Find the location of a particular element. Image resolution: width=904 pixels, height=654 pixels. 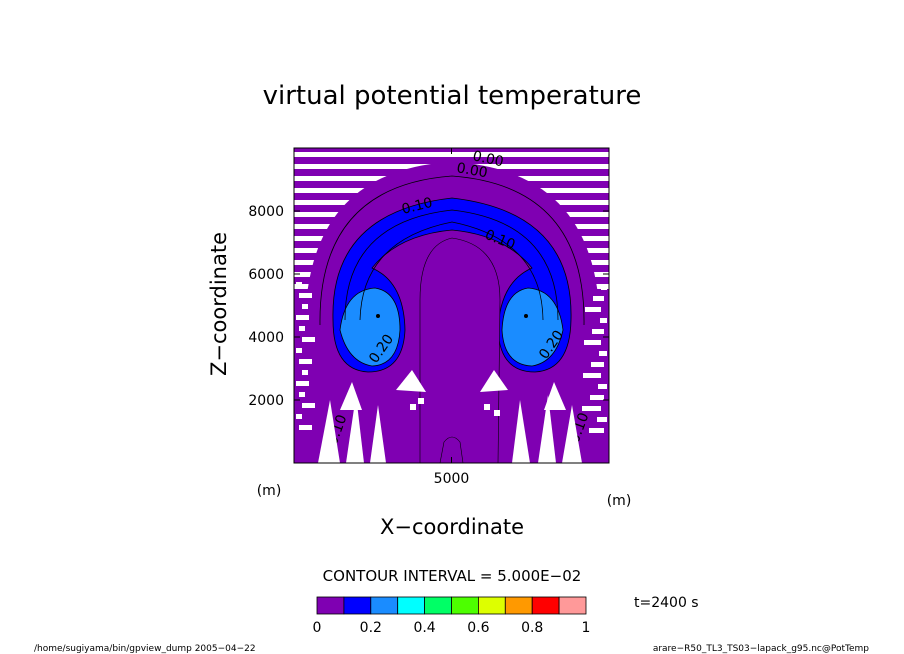

contour-line-inner is located at coordinates (451, 271).